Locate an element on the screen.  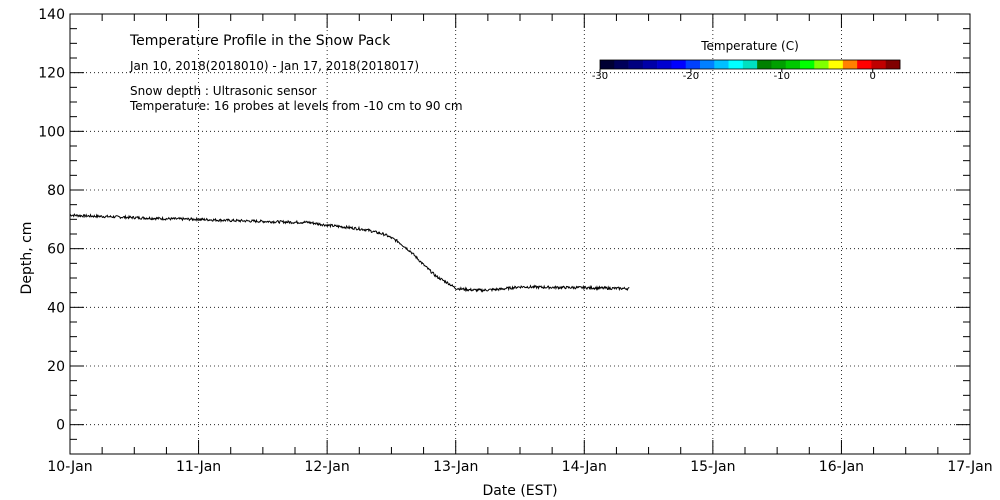
colorbar-labels: -30 -20 -10 0 is located at coordinates (734, 75).